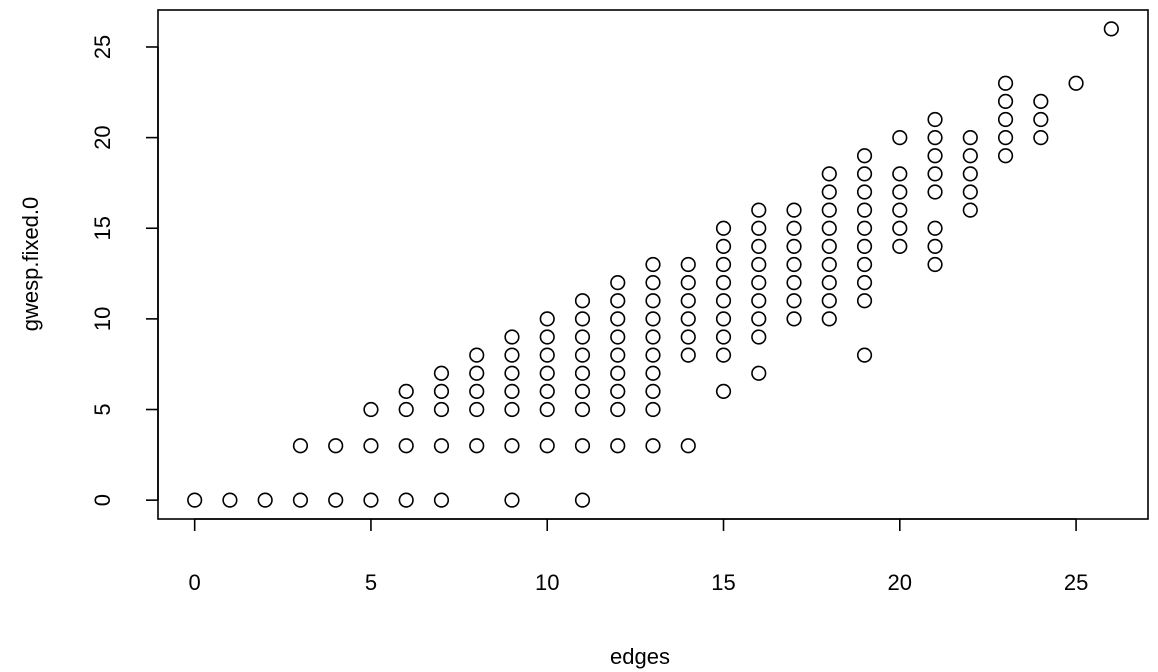 This screenshot has height=672, width=1158. I want to click on x-tick-label: 15, so click(723, 582).